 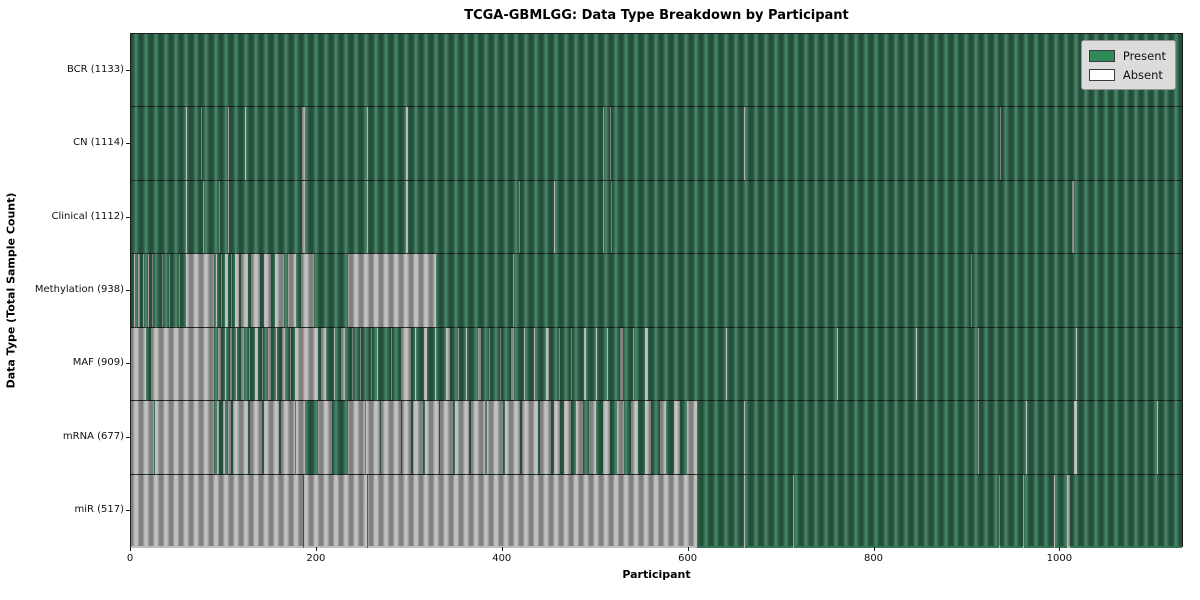 I want to click on y-tick-label-CN: CN (1114), so click(x=98, y=143).